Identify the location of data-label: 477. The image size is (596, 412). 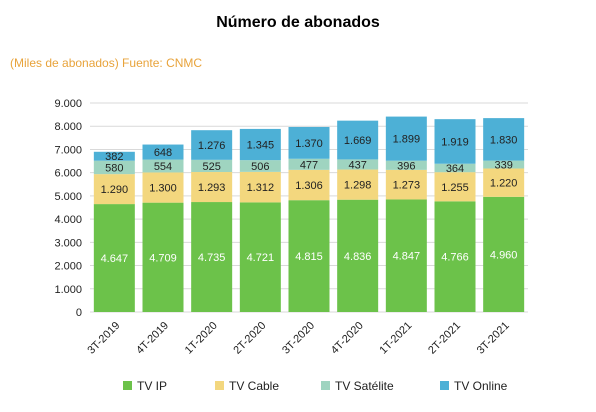
(309, 165).